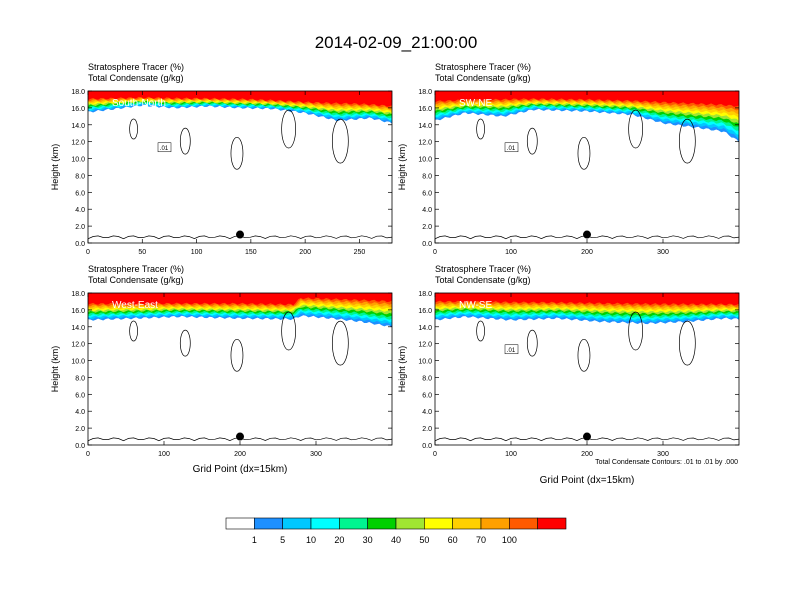  What do you see at coordinates (481, 540) in the screenshot?
I see `colorbar-label: 70` at bounding box center [481, 540].